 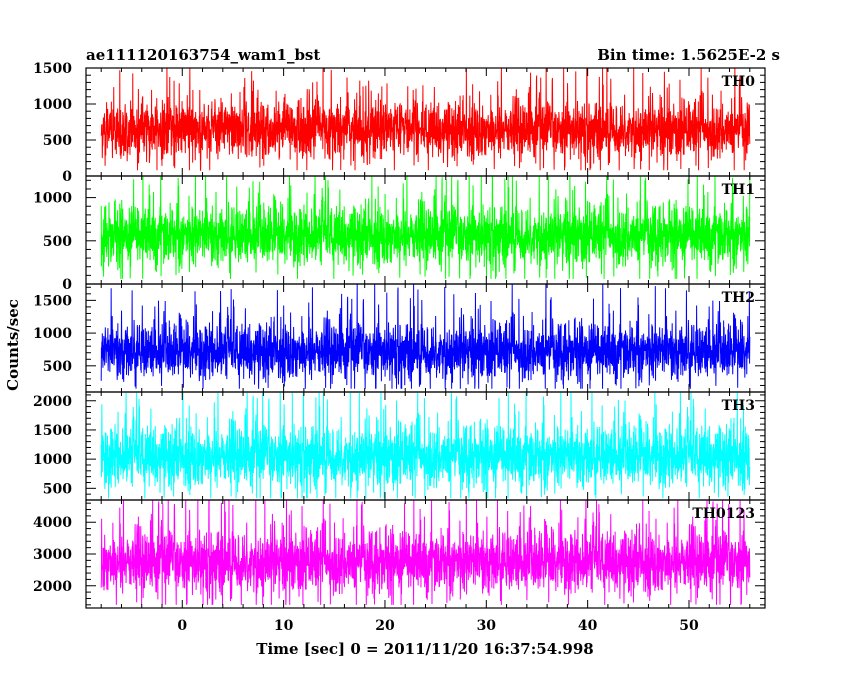 What do you see at coordinates (688, 55) in the screenshot?
I see `chart-title-right: Bin time: 1.5625E-2 s` at bounding box center [688, 55].